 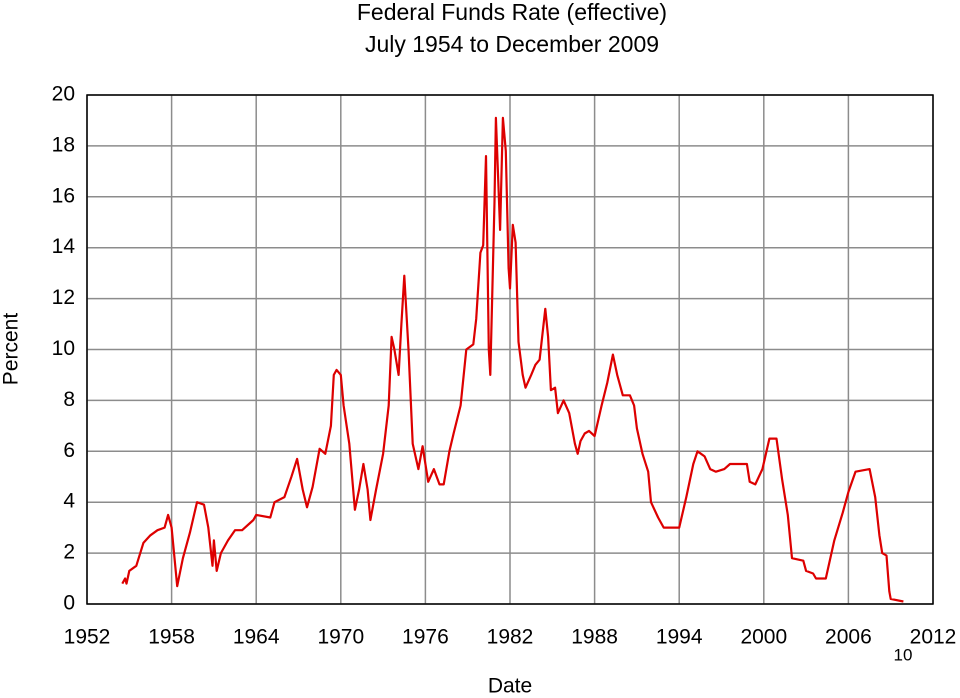 What do you see at coordinates (903, 654) in the screenshot?
I see `annotation: 10` at bounding box center [903, 654].